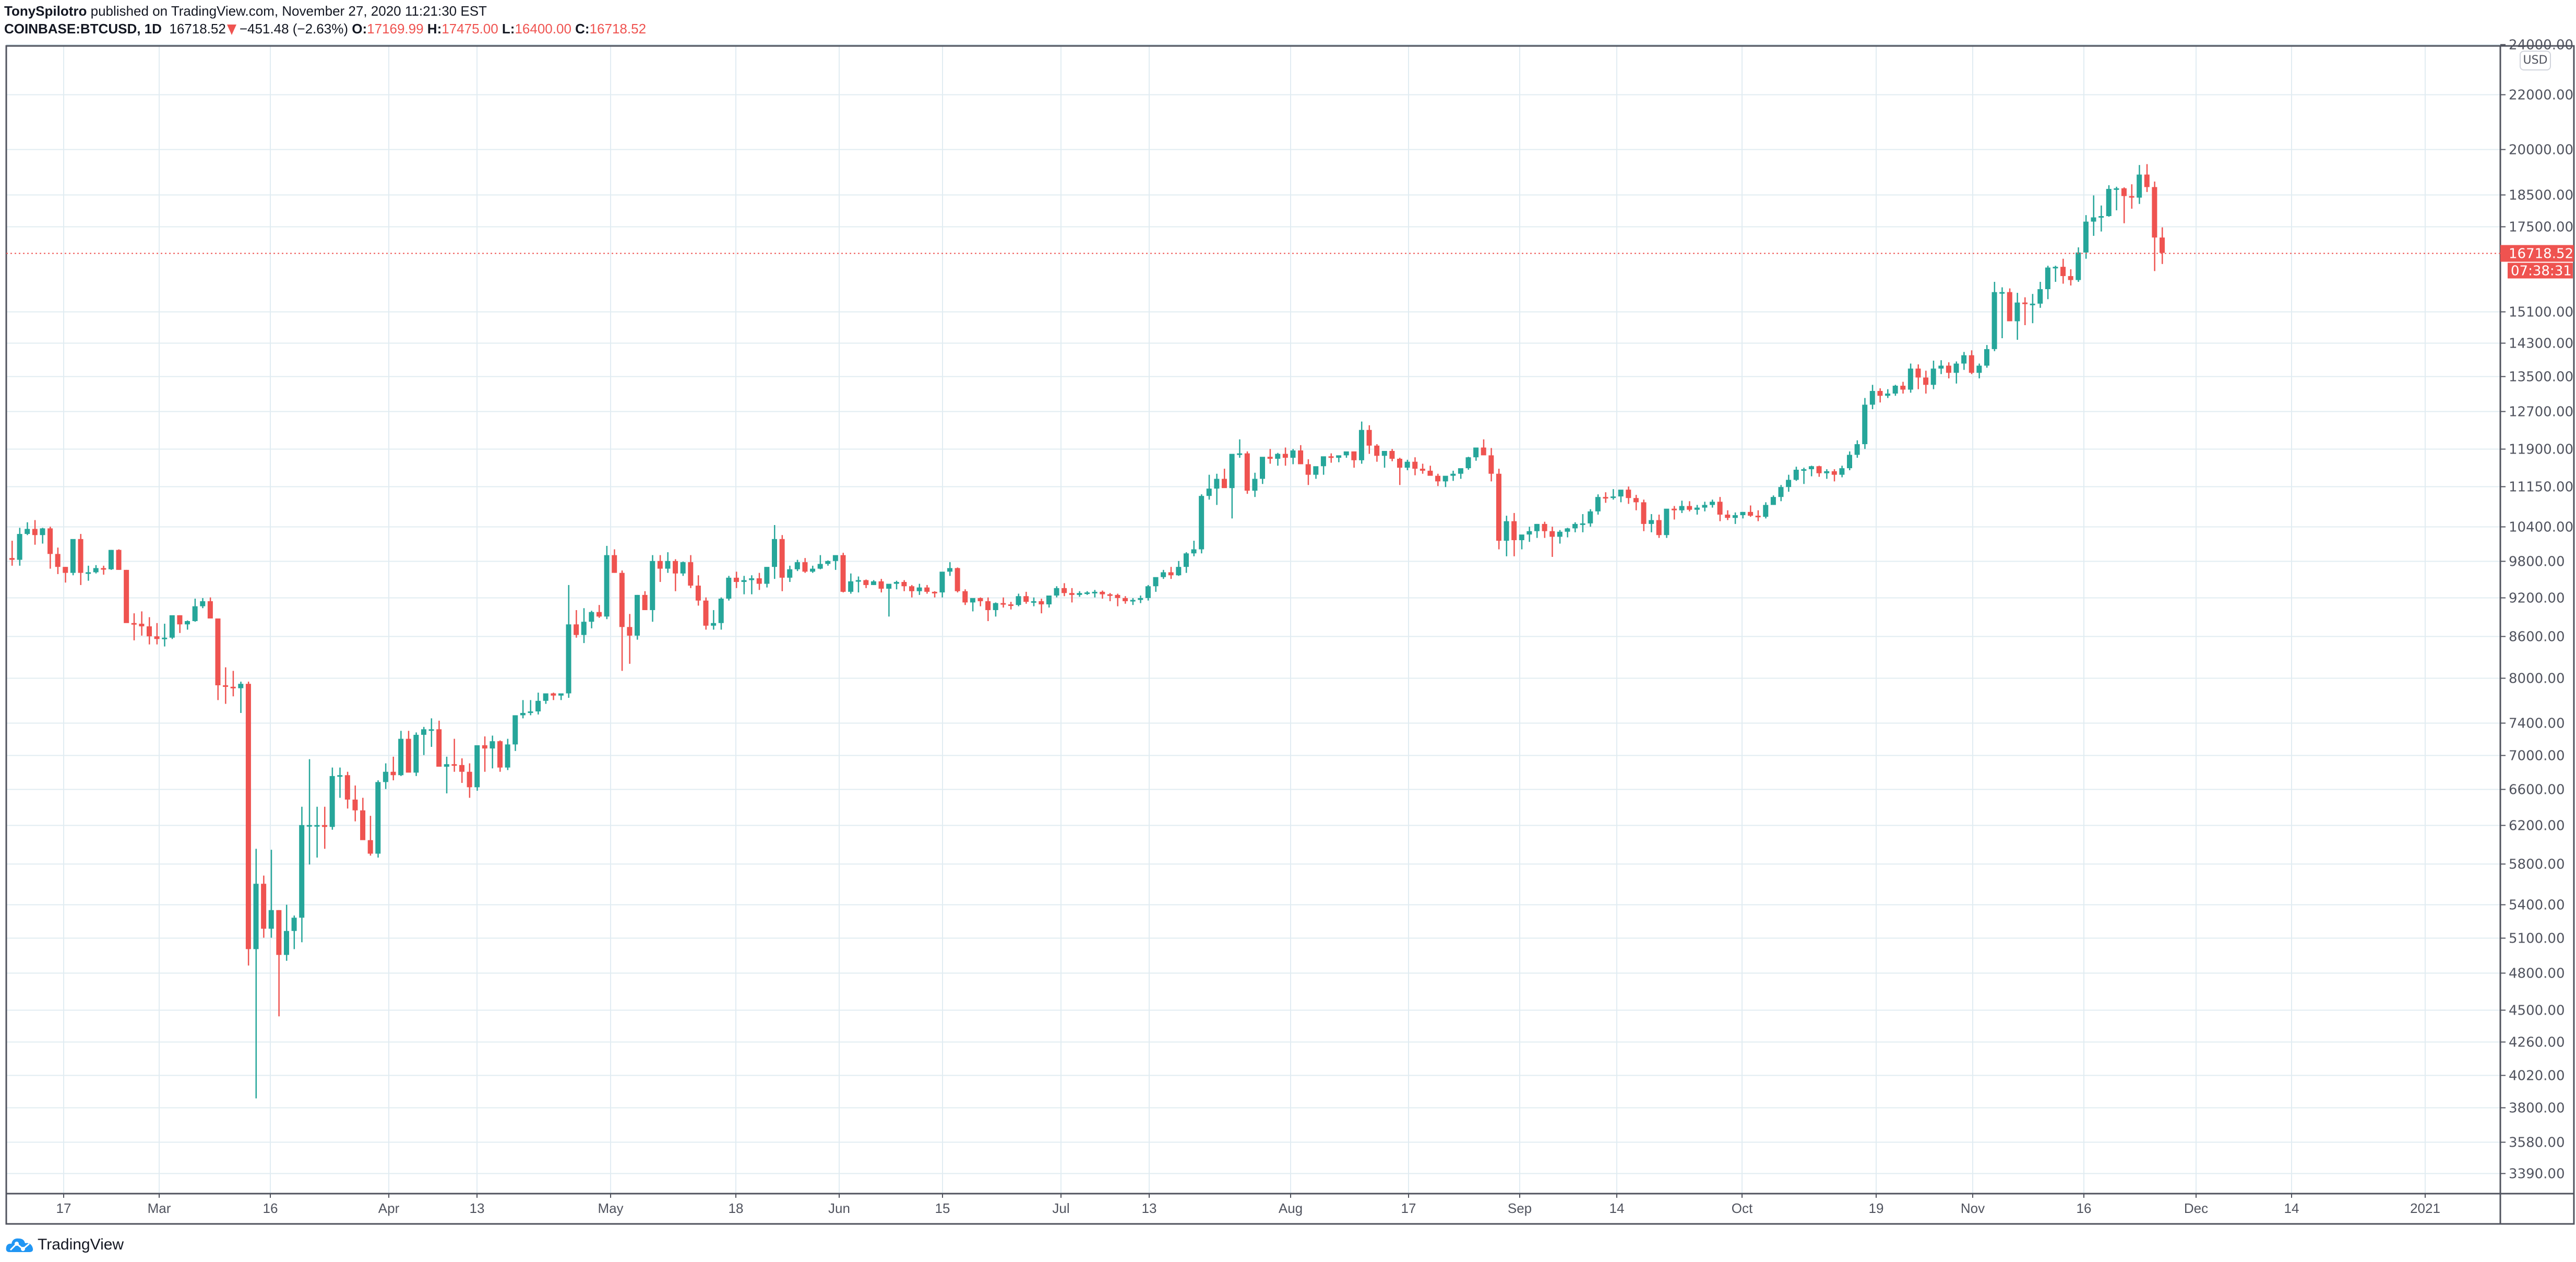 The height and width of the screenshot is (1262, 2576). I want to click on svg-text: Nov, so click(1973, 1208).